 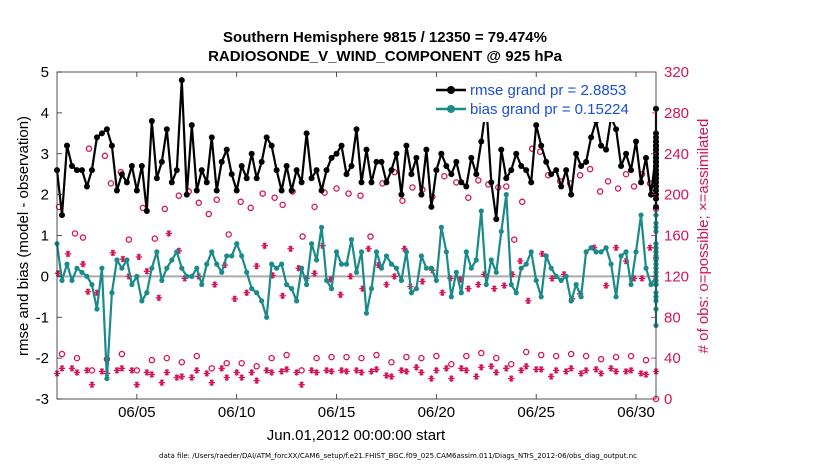 I want to click on x-tick-label: 06/15, so click(x=337, y=412).